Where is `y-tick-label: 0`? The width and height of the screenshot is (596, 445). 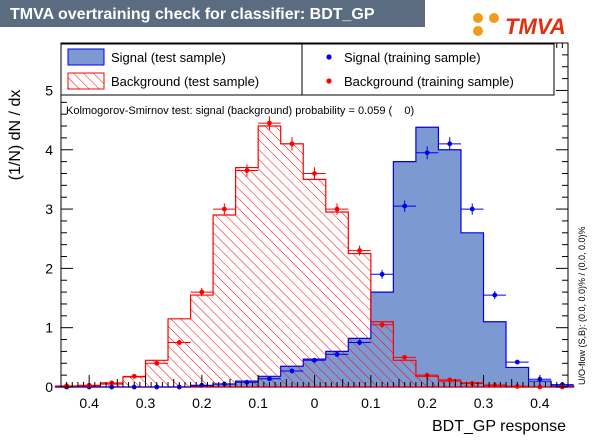 y-tick-label: 0 is located at coordinates (49, 387).